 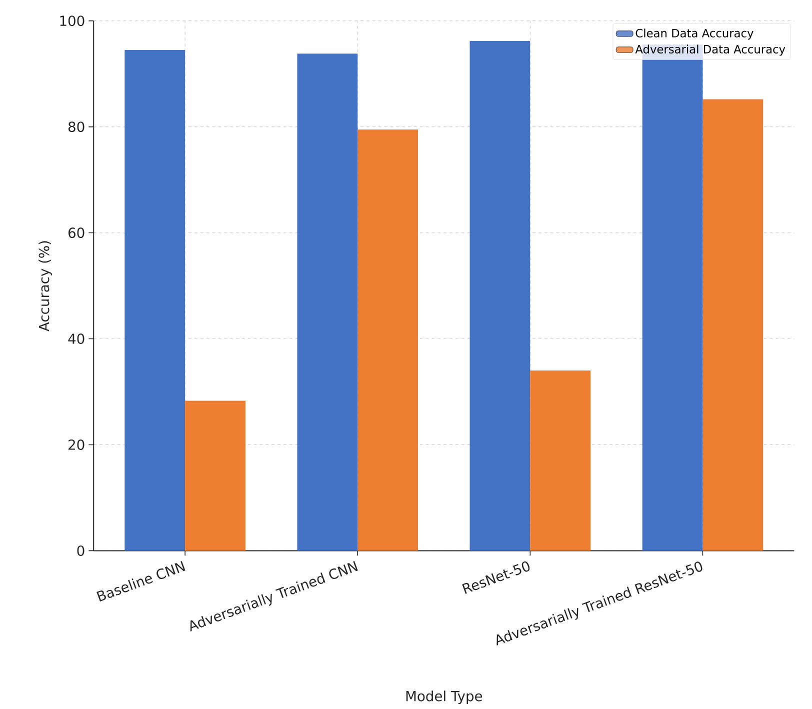 What do you see at coordinates (45, 286) in the screenshot?
I see `y-axis-title: Accuracy (%)` at bounding box center [45, 286].